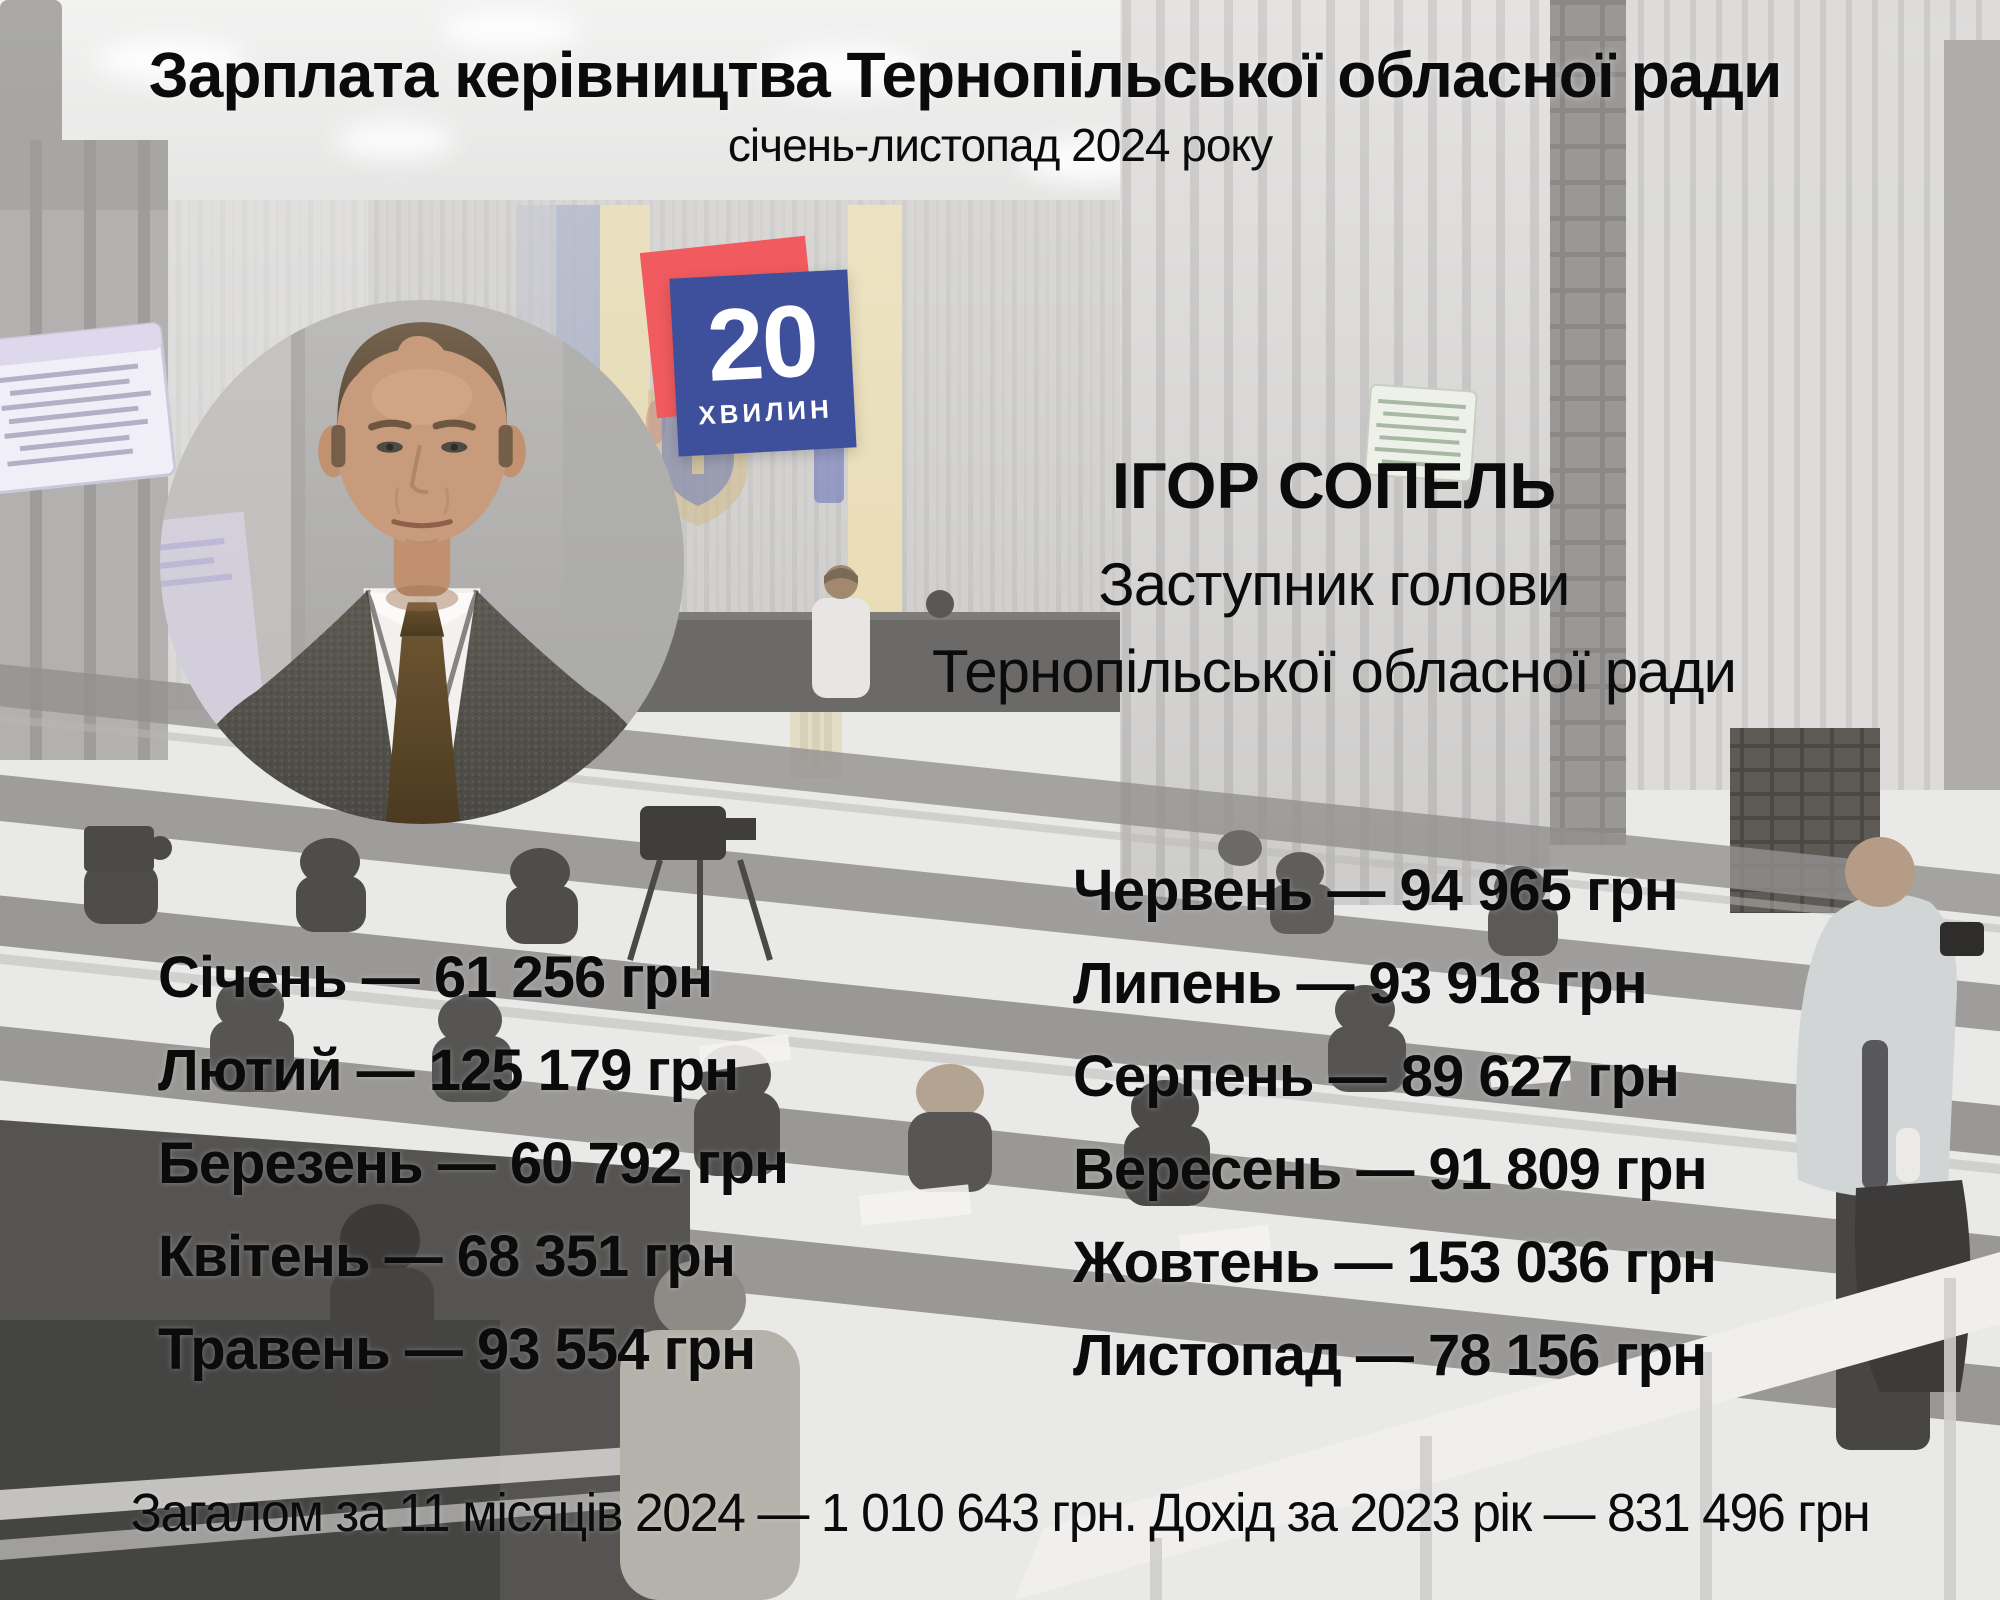  I want to click on salary-line-november: Листопад — 78 156 грн, so click(1390, 1355).